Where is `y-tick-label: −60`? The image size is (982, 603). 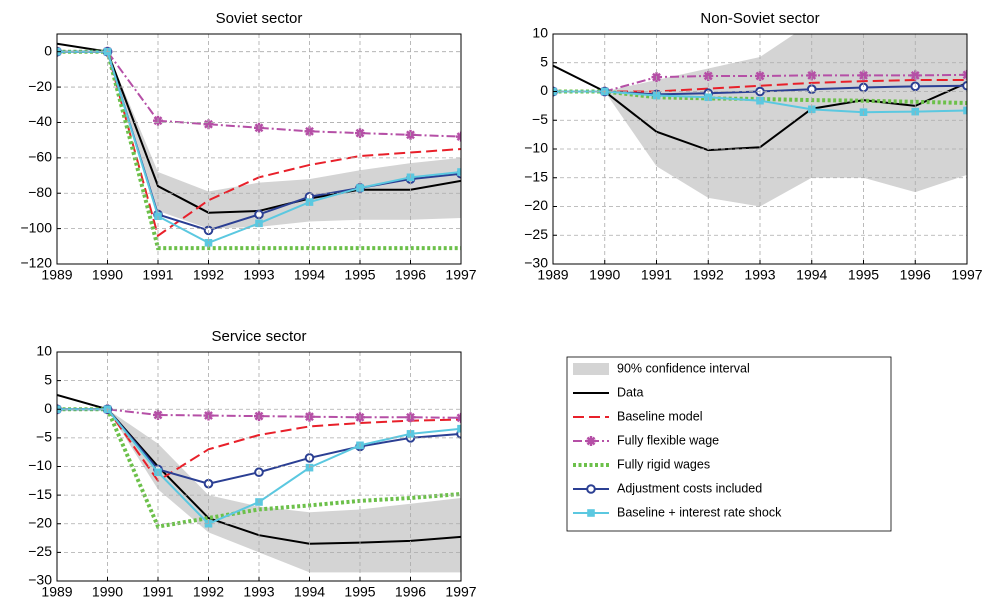
y-tick-label: −60 is located at coordinates (40, 157).